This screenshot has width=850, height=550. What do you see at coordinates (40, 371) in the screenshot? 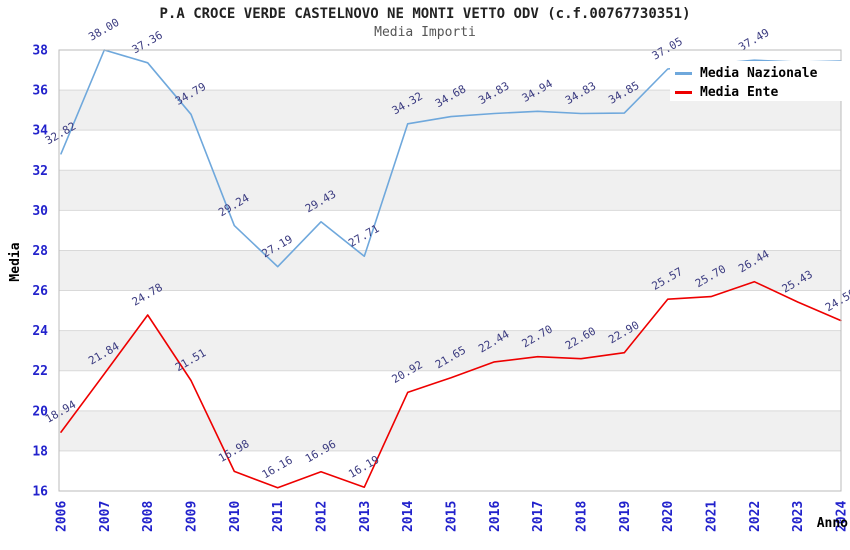
I see `y-tick-label: 22` at bounding box center [40, 371].